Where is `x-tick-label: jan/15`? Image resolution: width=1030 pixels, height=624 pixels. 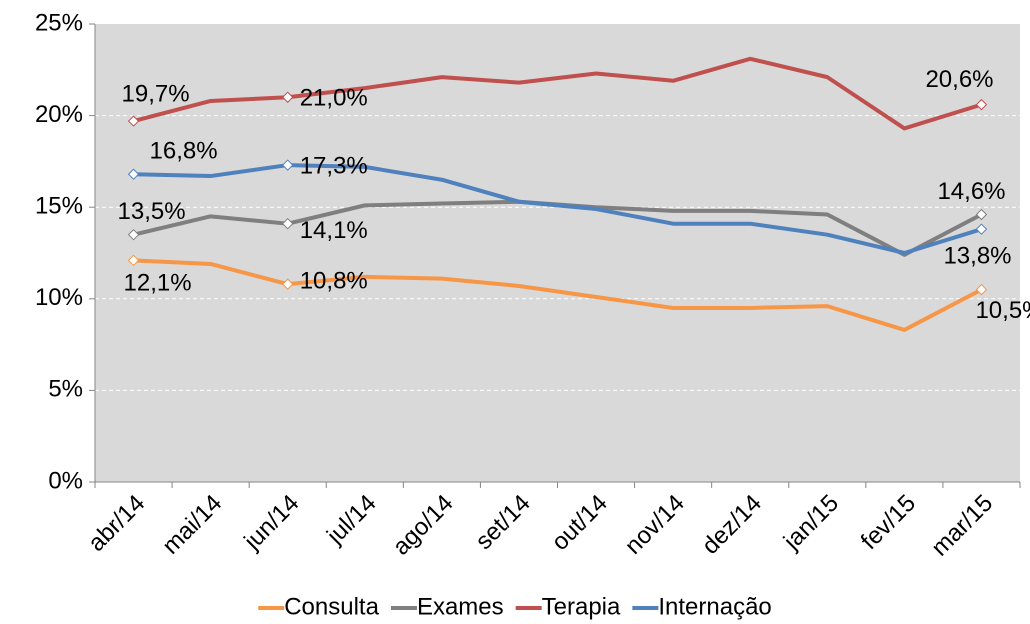 x-tick-label: jan/15 is located at coordinates (811, 523).